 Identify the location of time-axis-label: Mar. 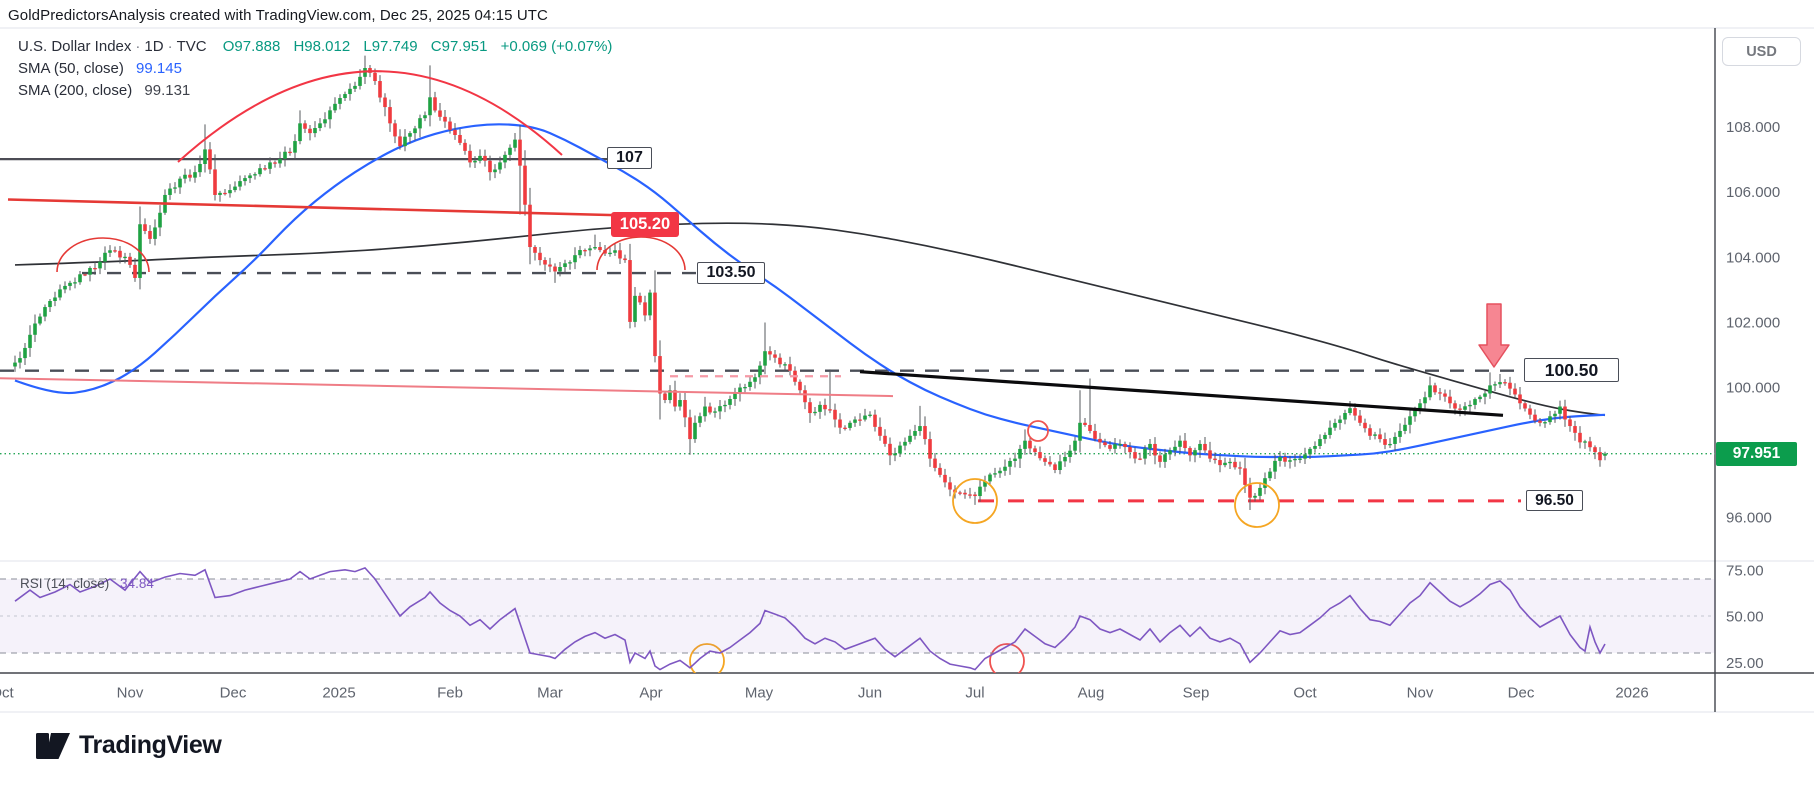
(550, 693).